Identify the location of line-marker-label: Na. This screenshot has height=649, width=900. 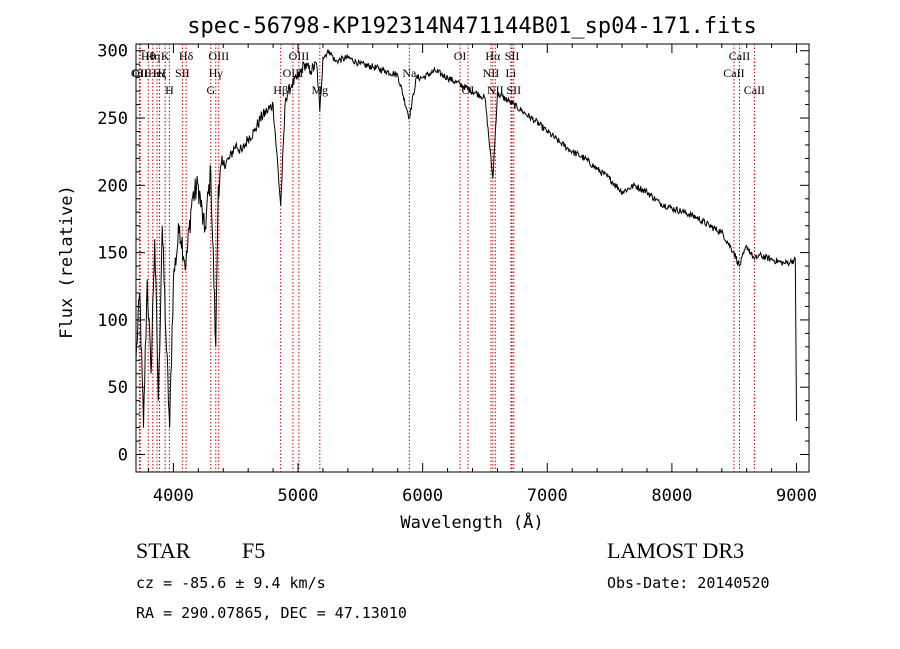
(409, 73).